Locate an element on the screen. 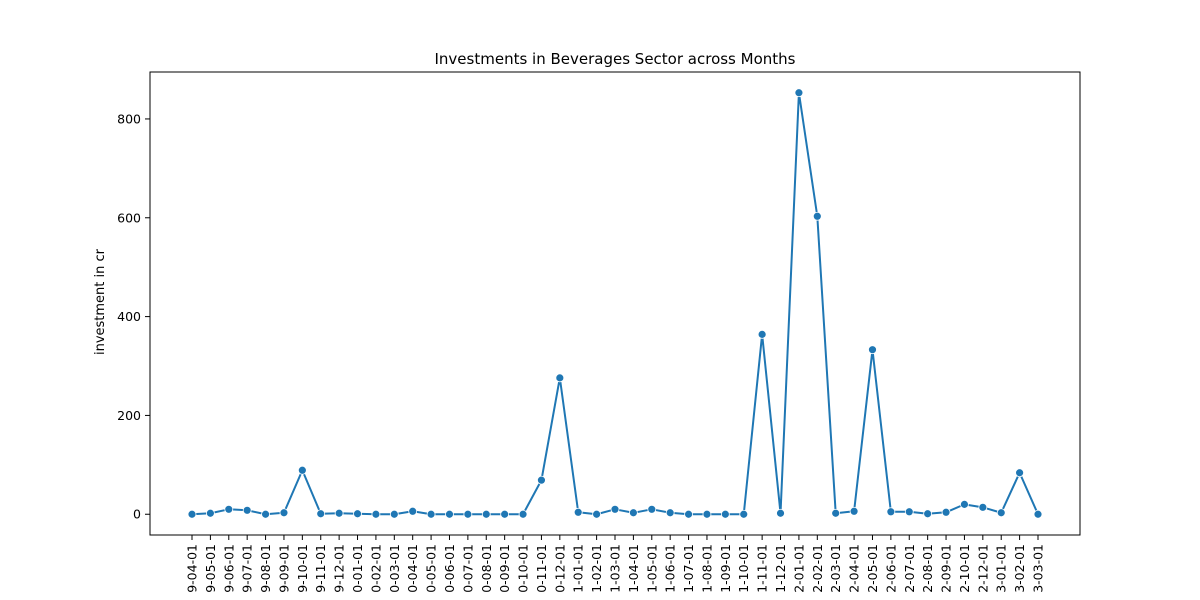 This screenshot has height=600, width=1200. y-tick-label: 0 is located at coordinates (137, 514).